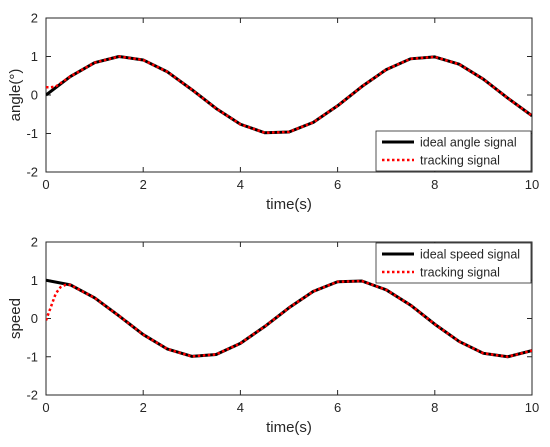 The height and width of the screenshot is (447, 550). I want to click on y-axis-label: angle(°), so click(15, 95).